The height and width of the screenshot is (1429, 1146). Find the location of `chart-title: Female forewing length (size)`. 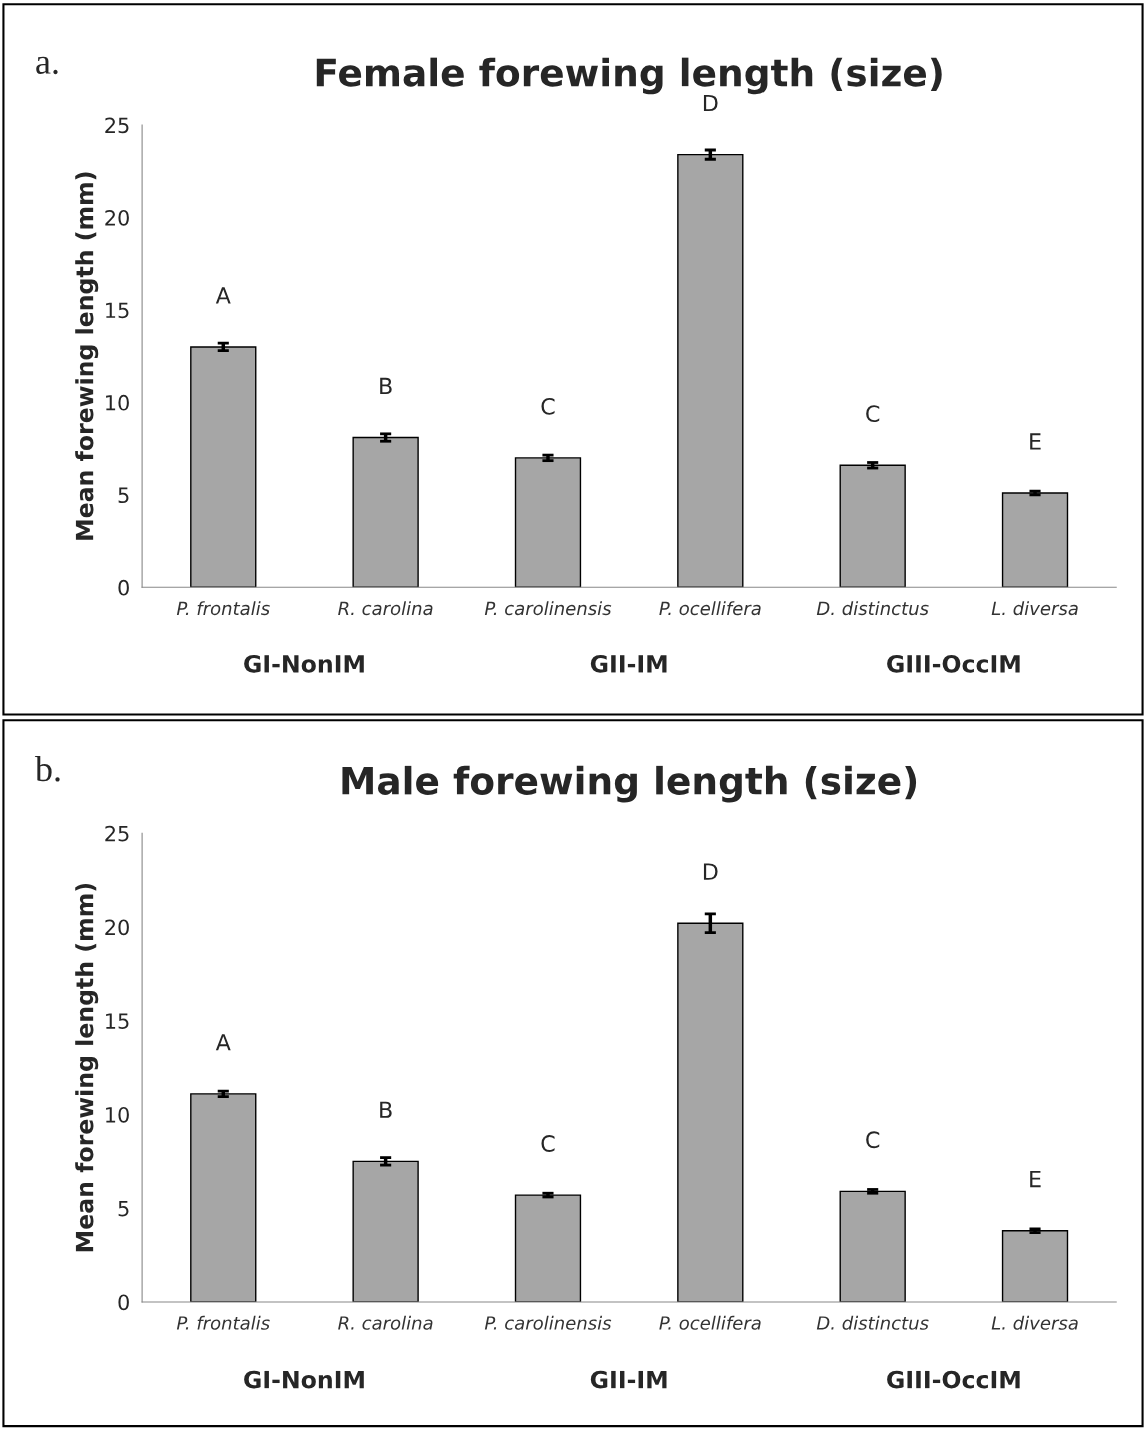

chart-title: Female forewing length (size) is located at coordinates (629, 76).